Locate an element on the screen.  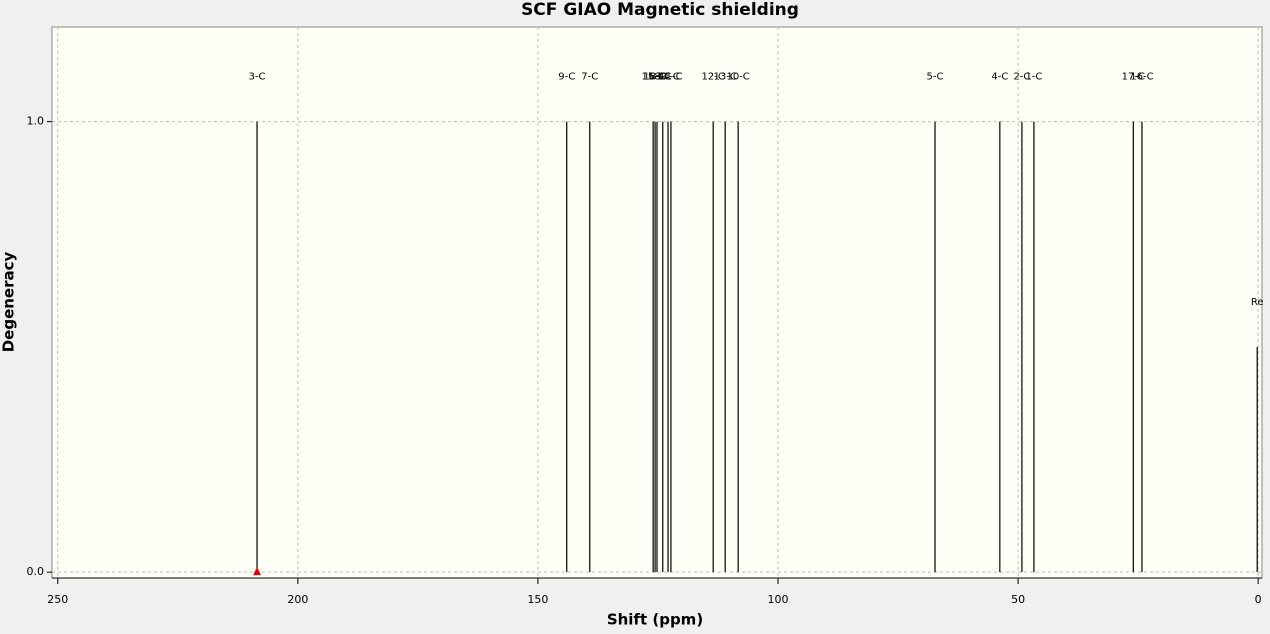
x-tick-label: 0 is located at coordinates (1258, 599).